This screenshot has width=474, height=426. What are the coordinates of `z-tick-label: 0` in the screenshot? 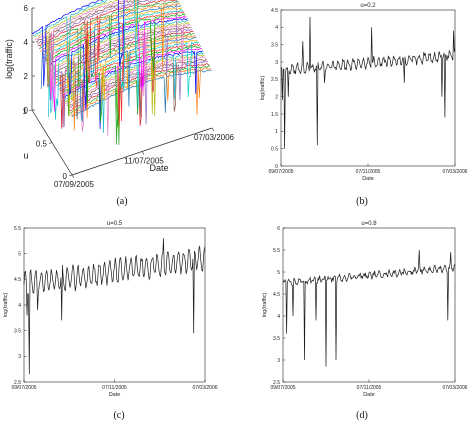 It's located at (26, 110).